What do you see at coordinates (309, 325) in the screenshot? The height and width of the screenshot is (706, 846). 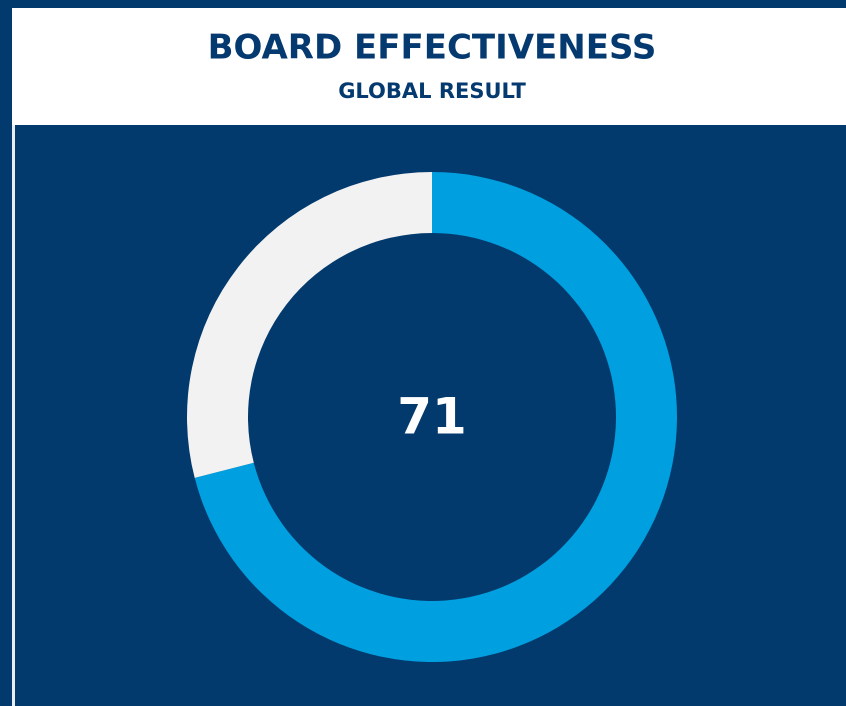 I see `donut-segment` at bounding box center [309, 325].